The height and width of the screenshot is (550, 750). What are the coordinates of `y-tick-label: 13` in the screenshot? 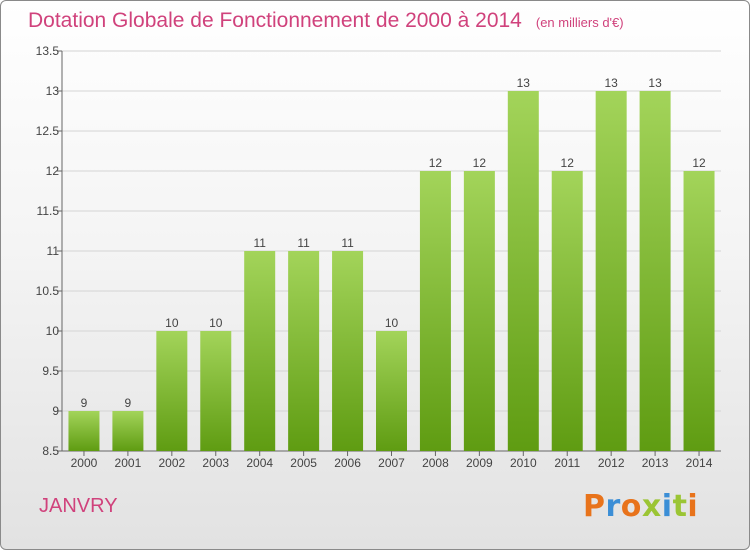 It's located at (53, 91).